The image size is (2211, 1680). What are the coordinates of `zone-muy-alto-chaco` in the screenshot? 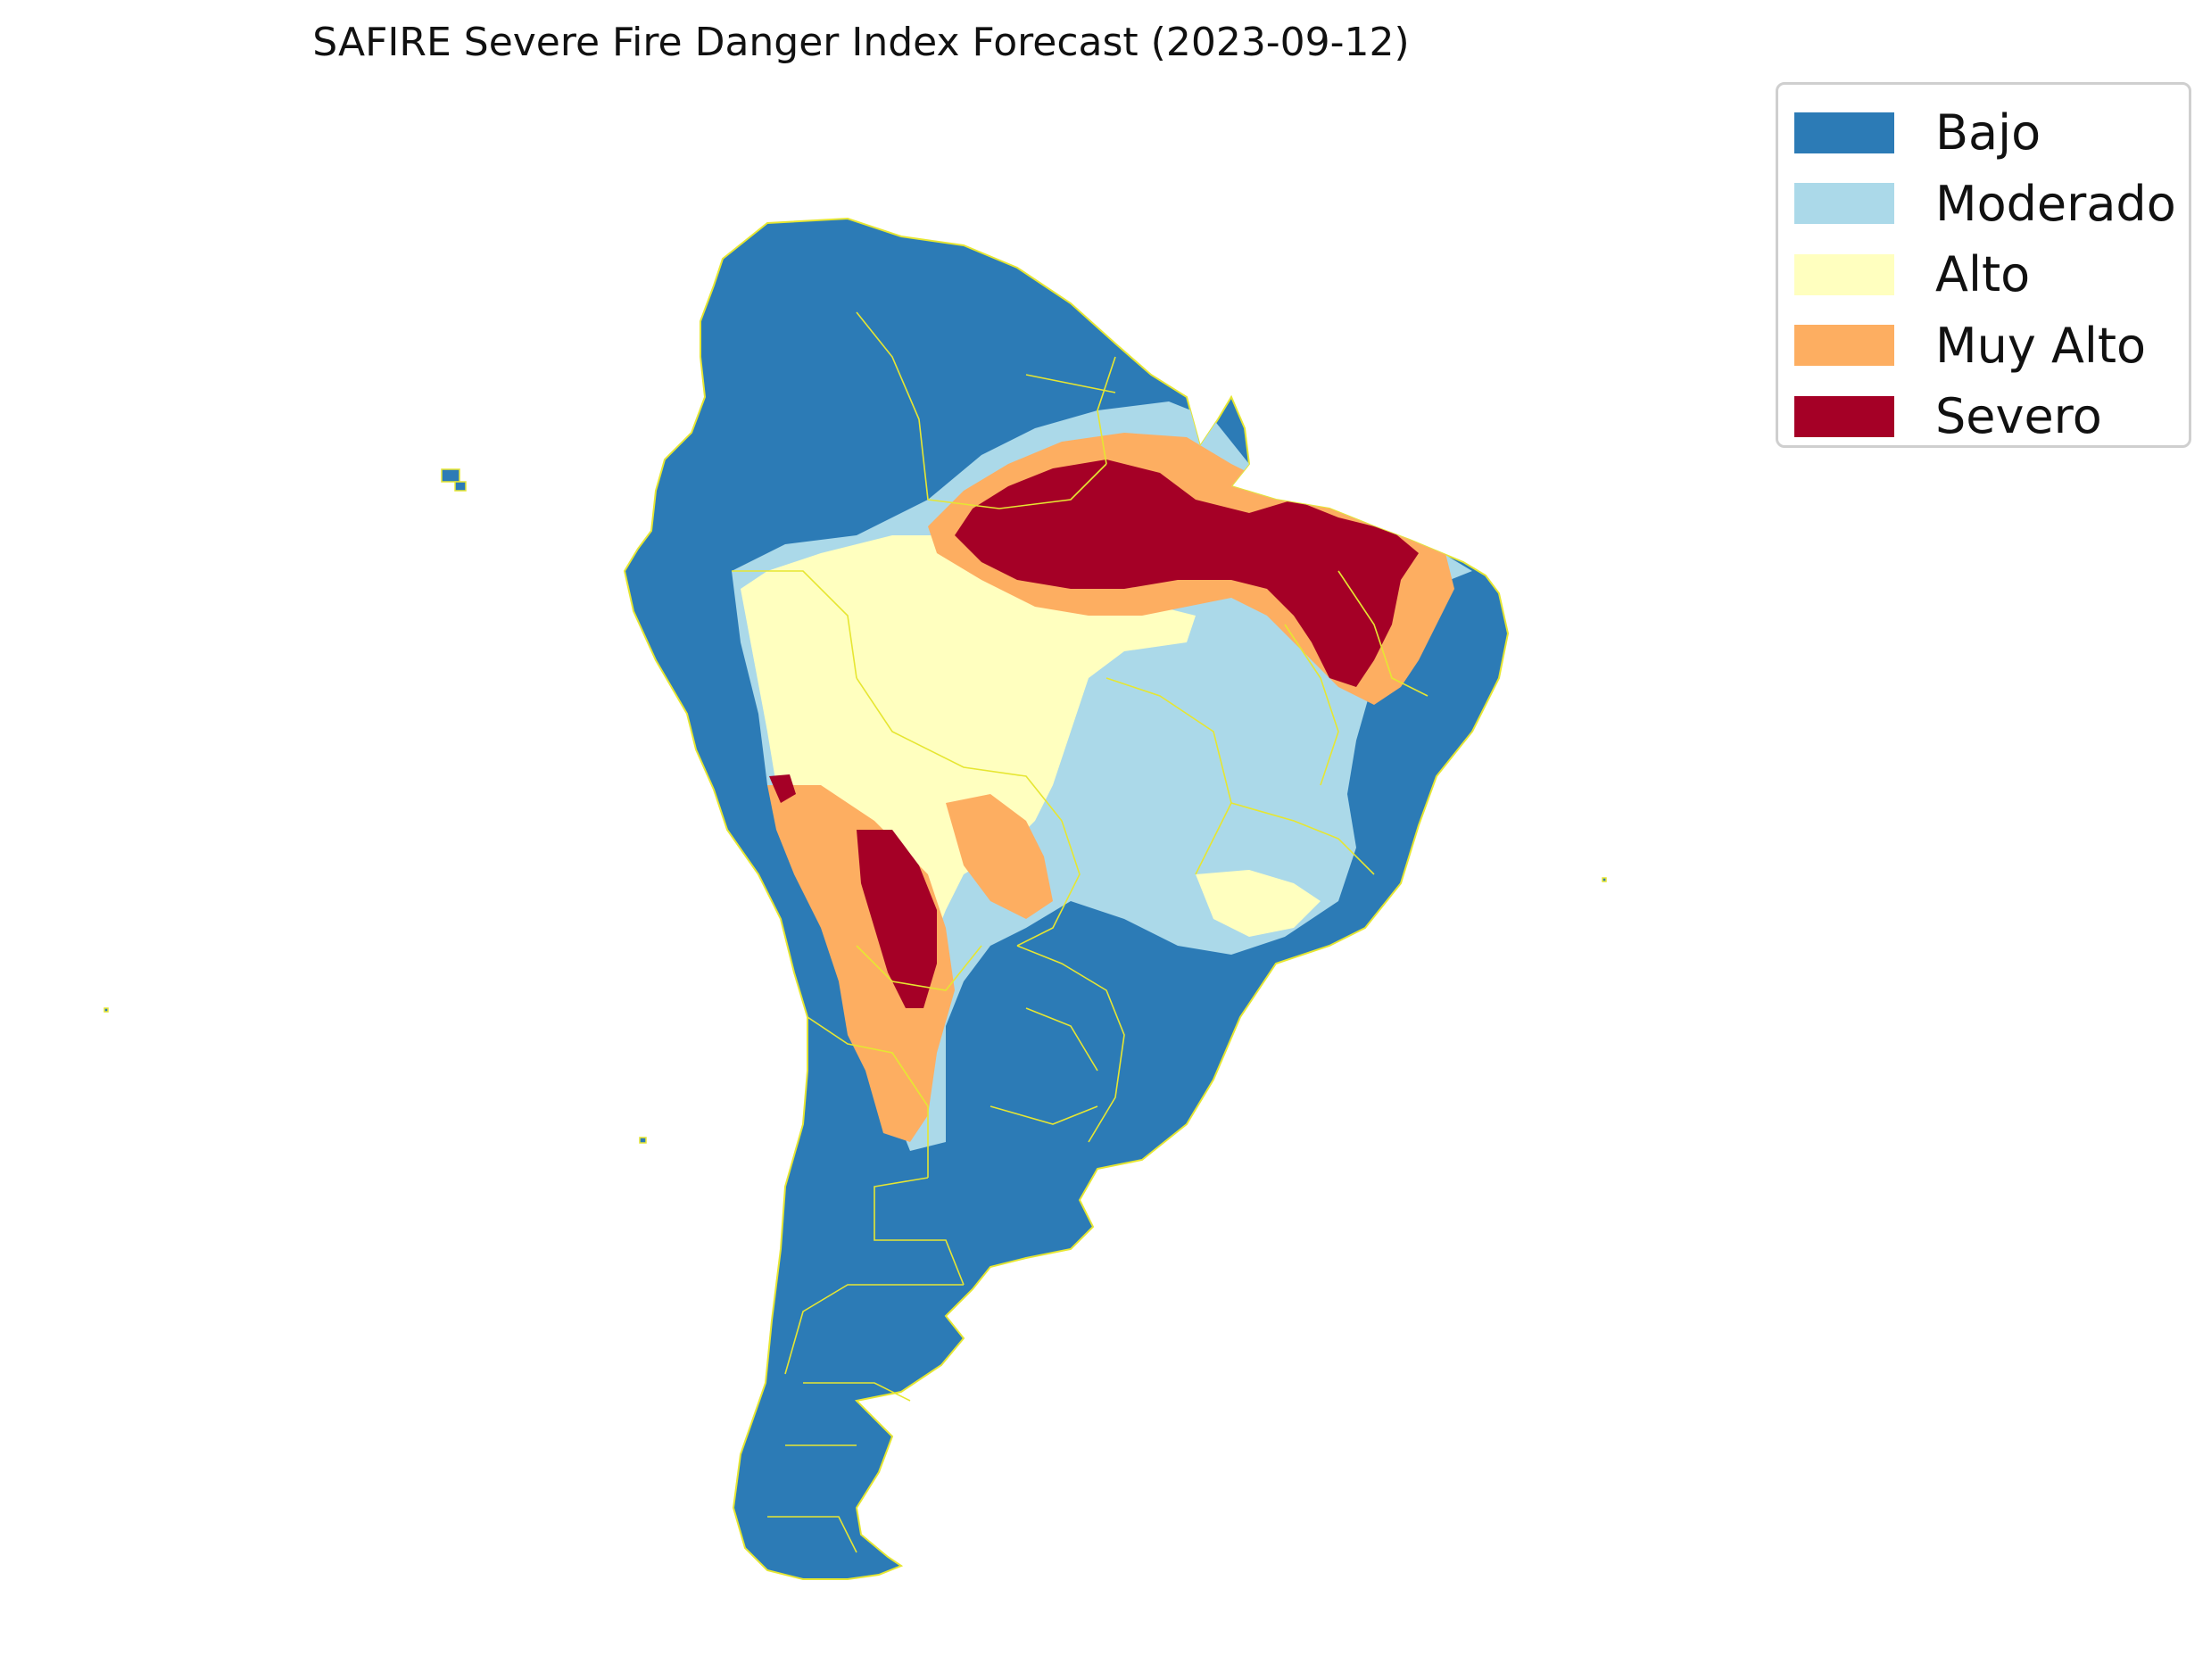 It's located at (1000, 856).